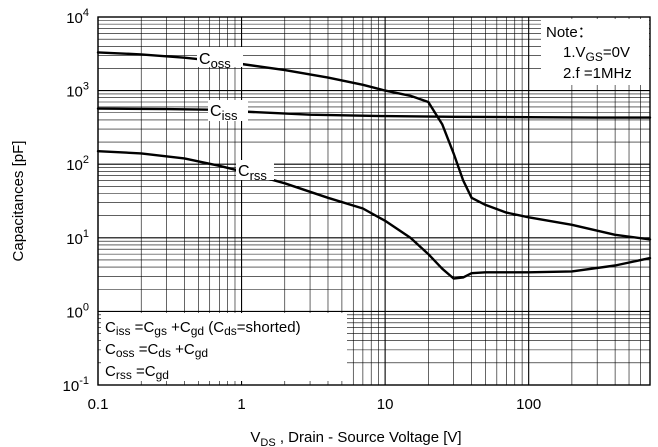 This screenshot has width=658, height=447. Describe the element at coordinates (241, 404) in the screenshot. I see `x-tick-label: 1` at that location.